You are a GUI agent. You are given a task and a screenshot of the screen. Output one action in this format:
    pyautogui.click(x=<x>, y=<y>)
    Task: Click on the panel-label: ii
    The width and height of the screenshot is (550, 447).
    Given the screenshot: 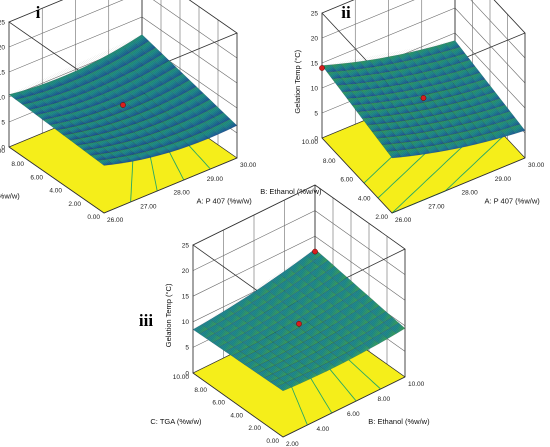 What is the action you would take?
    pyautogui.click(x=346, y=12)
    